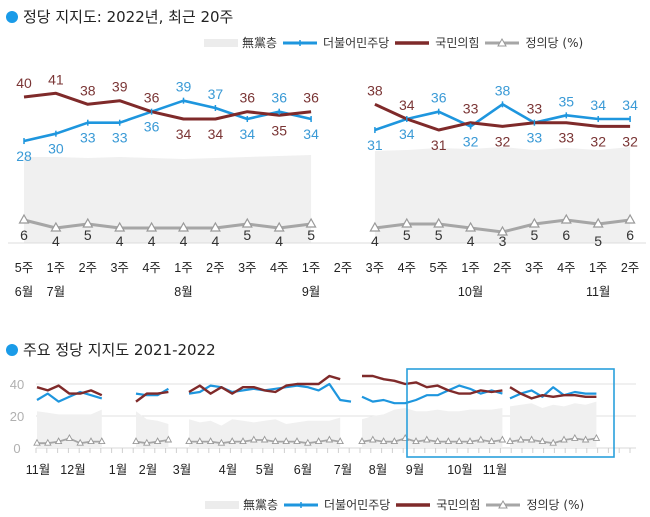 This screenshot has width=650, height=517. Describe the element at coordinates (152, 127) in the screenshot. I see `minjoo-data-label: 36` at that location.